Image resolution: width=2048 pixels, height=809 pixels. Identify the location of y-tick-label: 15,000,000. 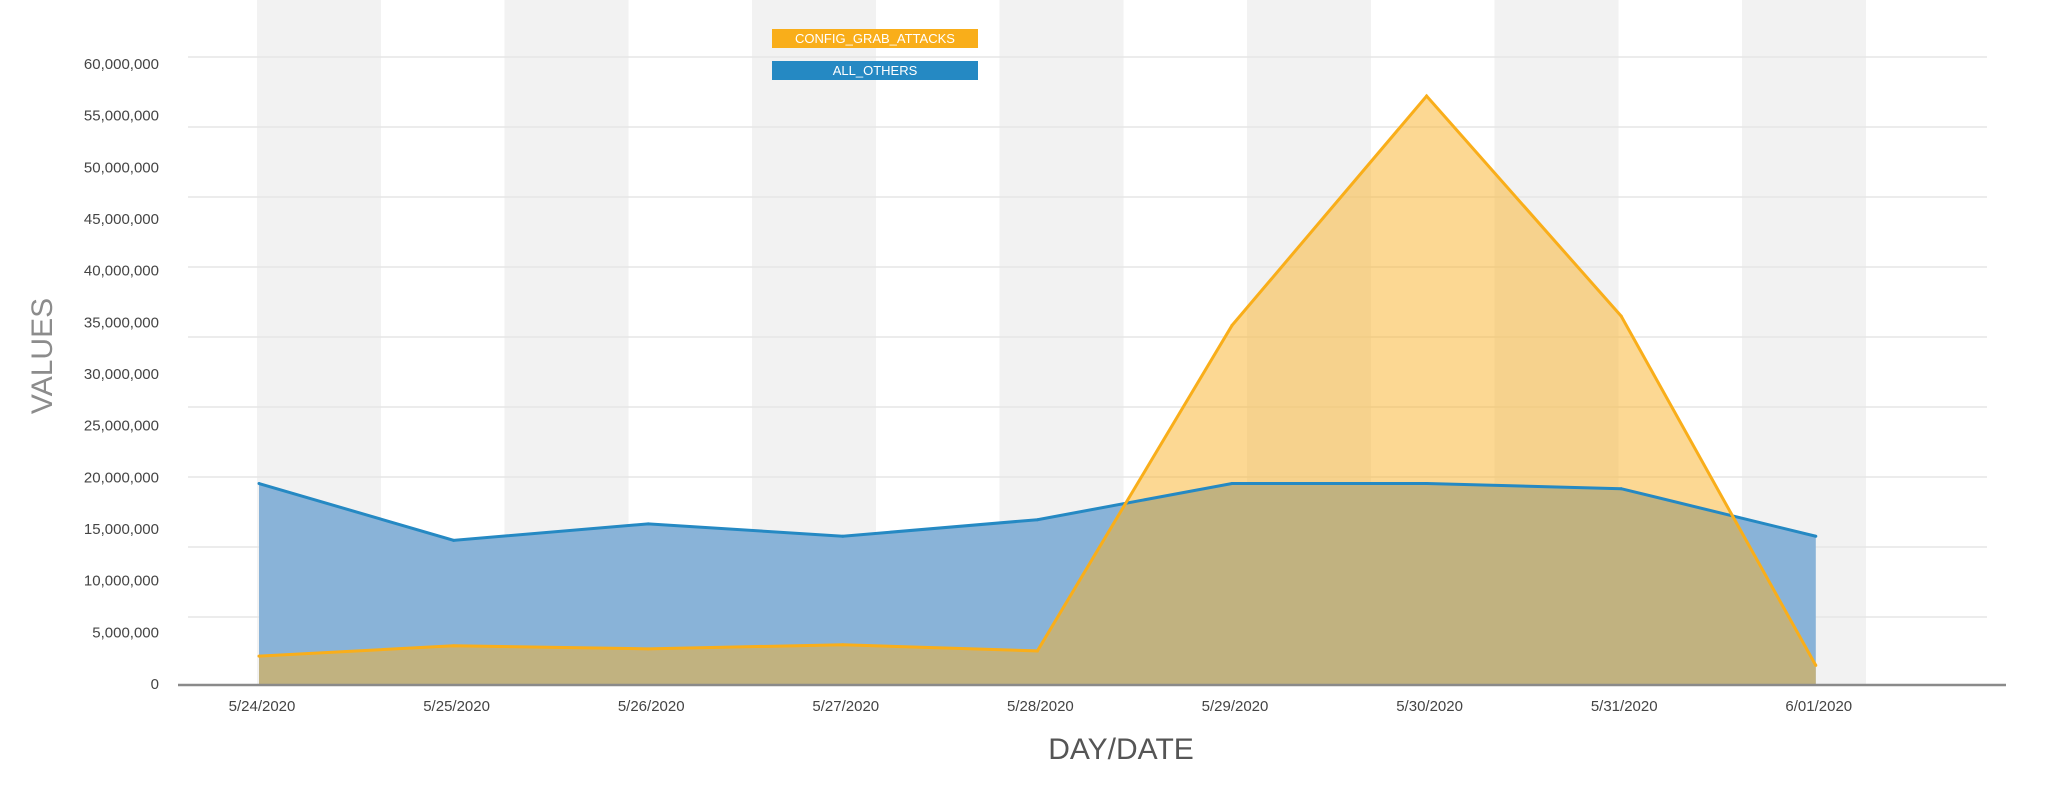
(121, 529).